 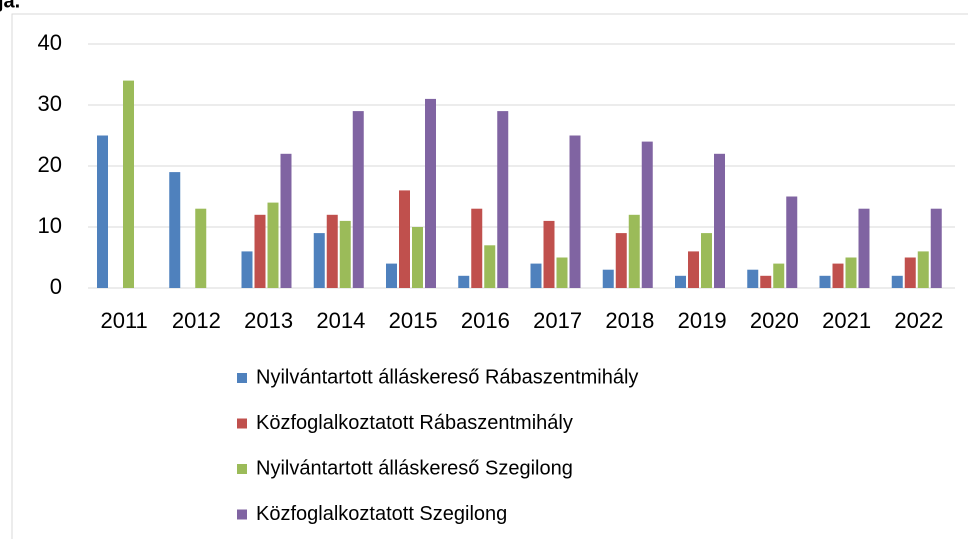 What do you see at coordinates (414, 468) in the screenshot?
I see `legend-label: Nyilvántartott álláskereső Szegilong` at bounding box center [414, 468].